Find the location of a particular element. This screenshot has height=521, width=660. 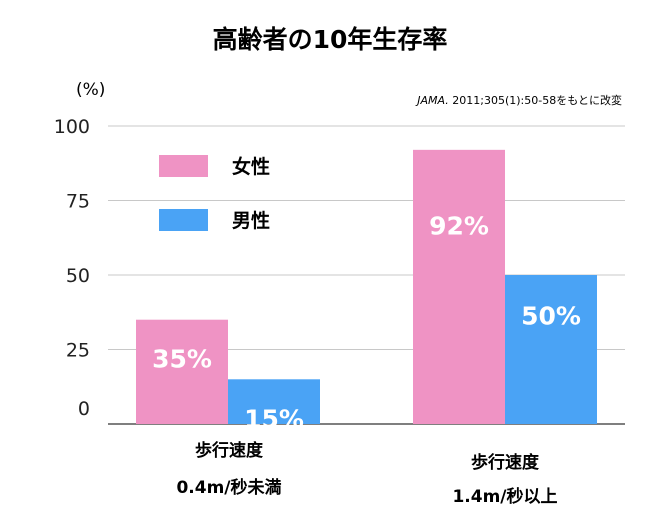

legend-label: 女性 is located at coordinates (251, 166).